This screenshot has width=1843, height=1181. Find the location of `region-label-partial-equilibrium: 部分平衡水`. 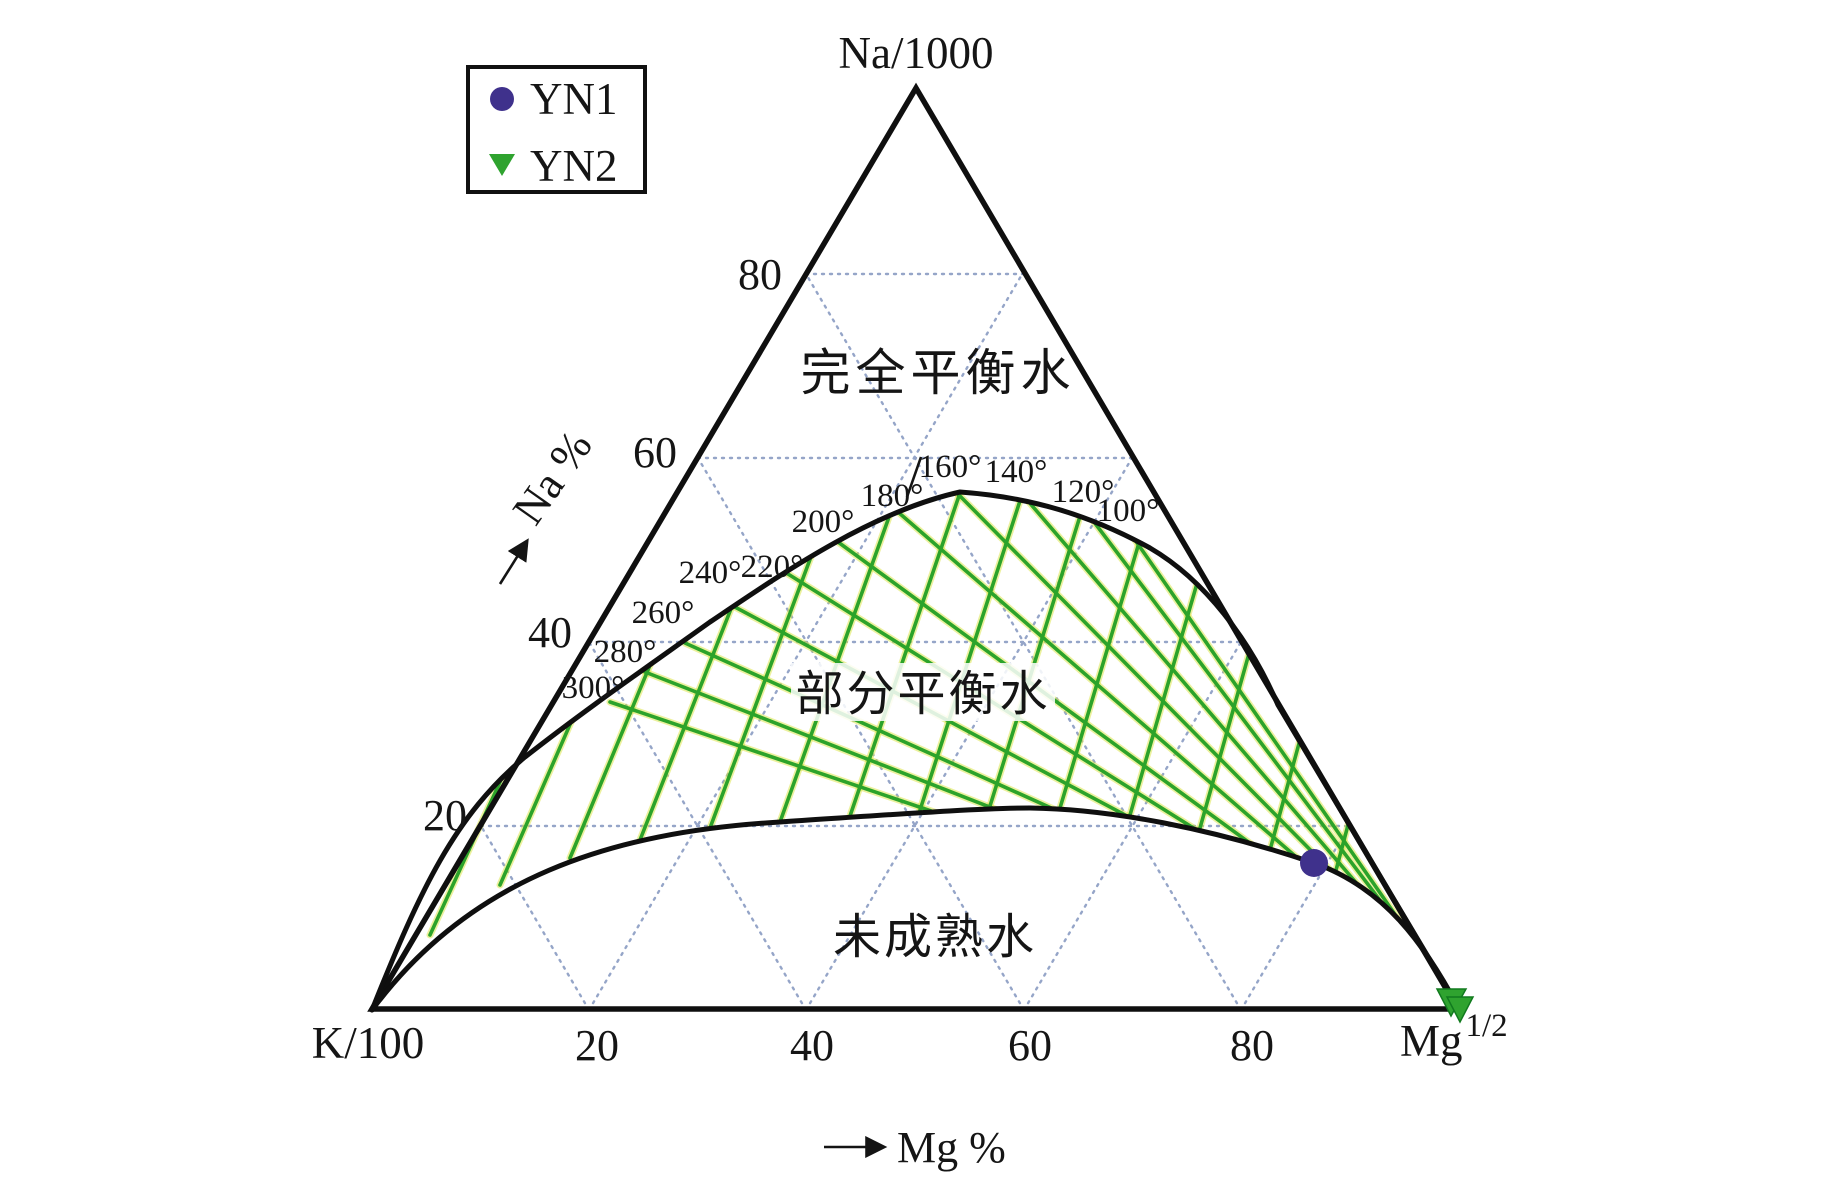

region-label-partial-equilibrium: 部分平衡水 is located at coordinates (922, 694).